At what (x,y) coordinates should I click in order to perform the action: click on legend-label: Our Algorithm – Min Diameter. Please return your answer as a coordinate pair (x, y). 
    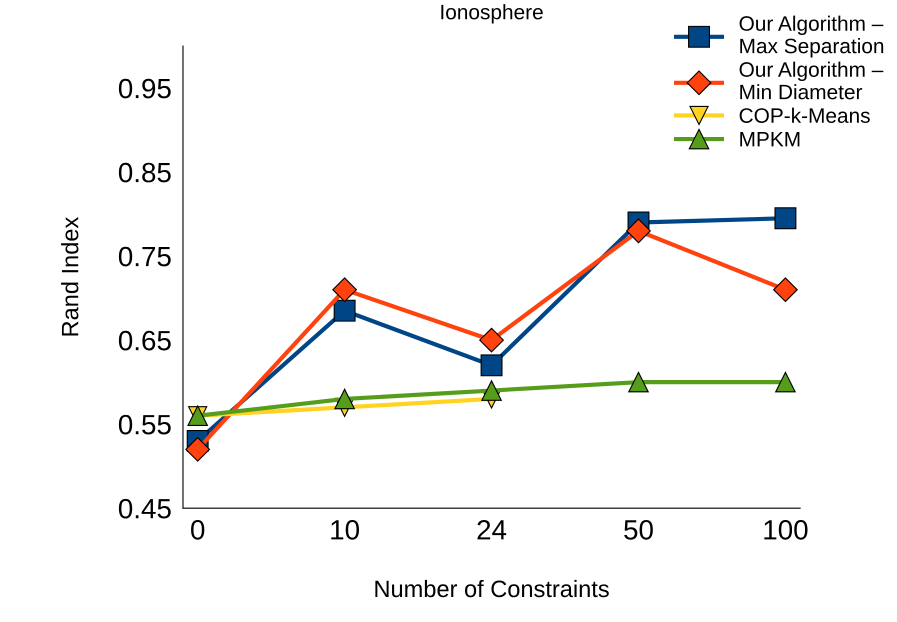
    Looking at the image, I should click on (812, 81).